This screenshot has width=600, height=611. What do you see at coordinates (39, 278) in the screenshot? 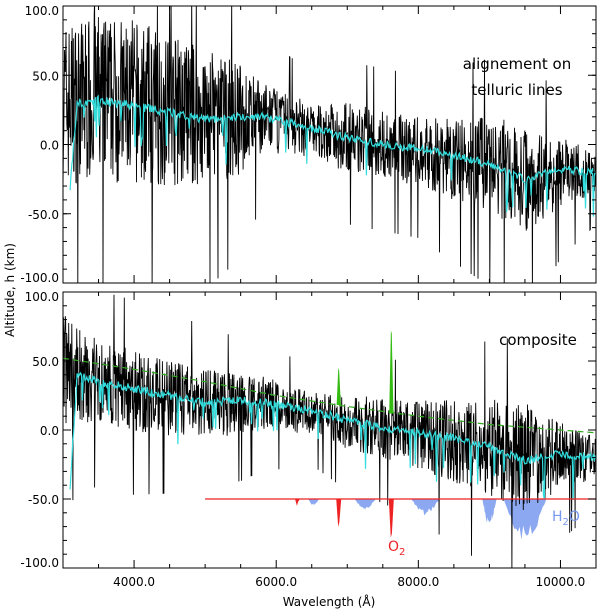
I see `top-y-tick-label: -100.0` at bounding box center [39, 278].